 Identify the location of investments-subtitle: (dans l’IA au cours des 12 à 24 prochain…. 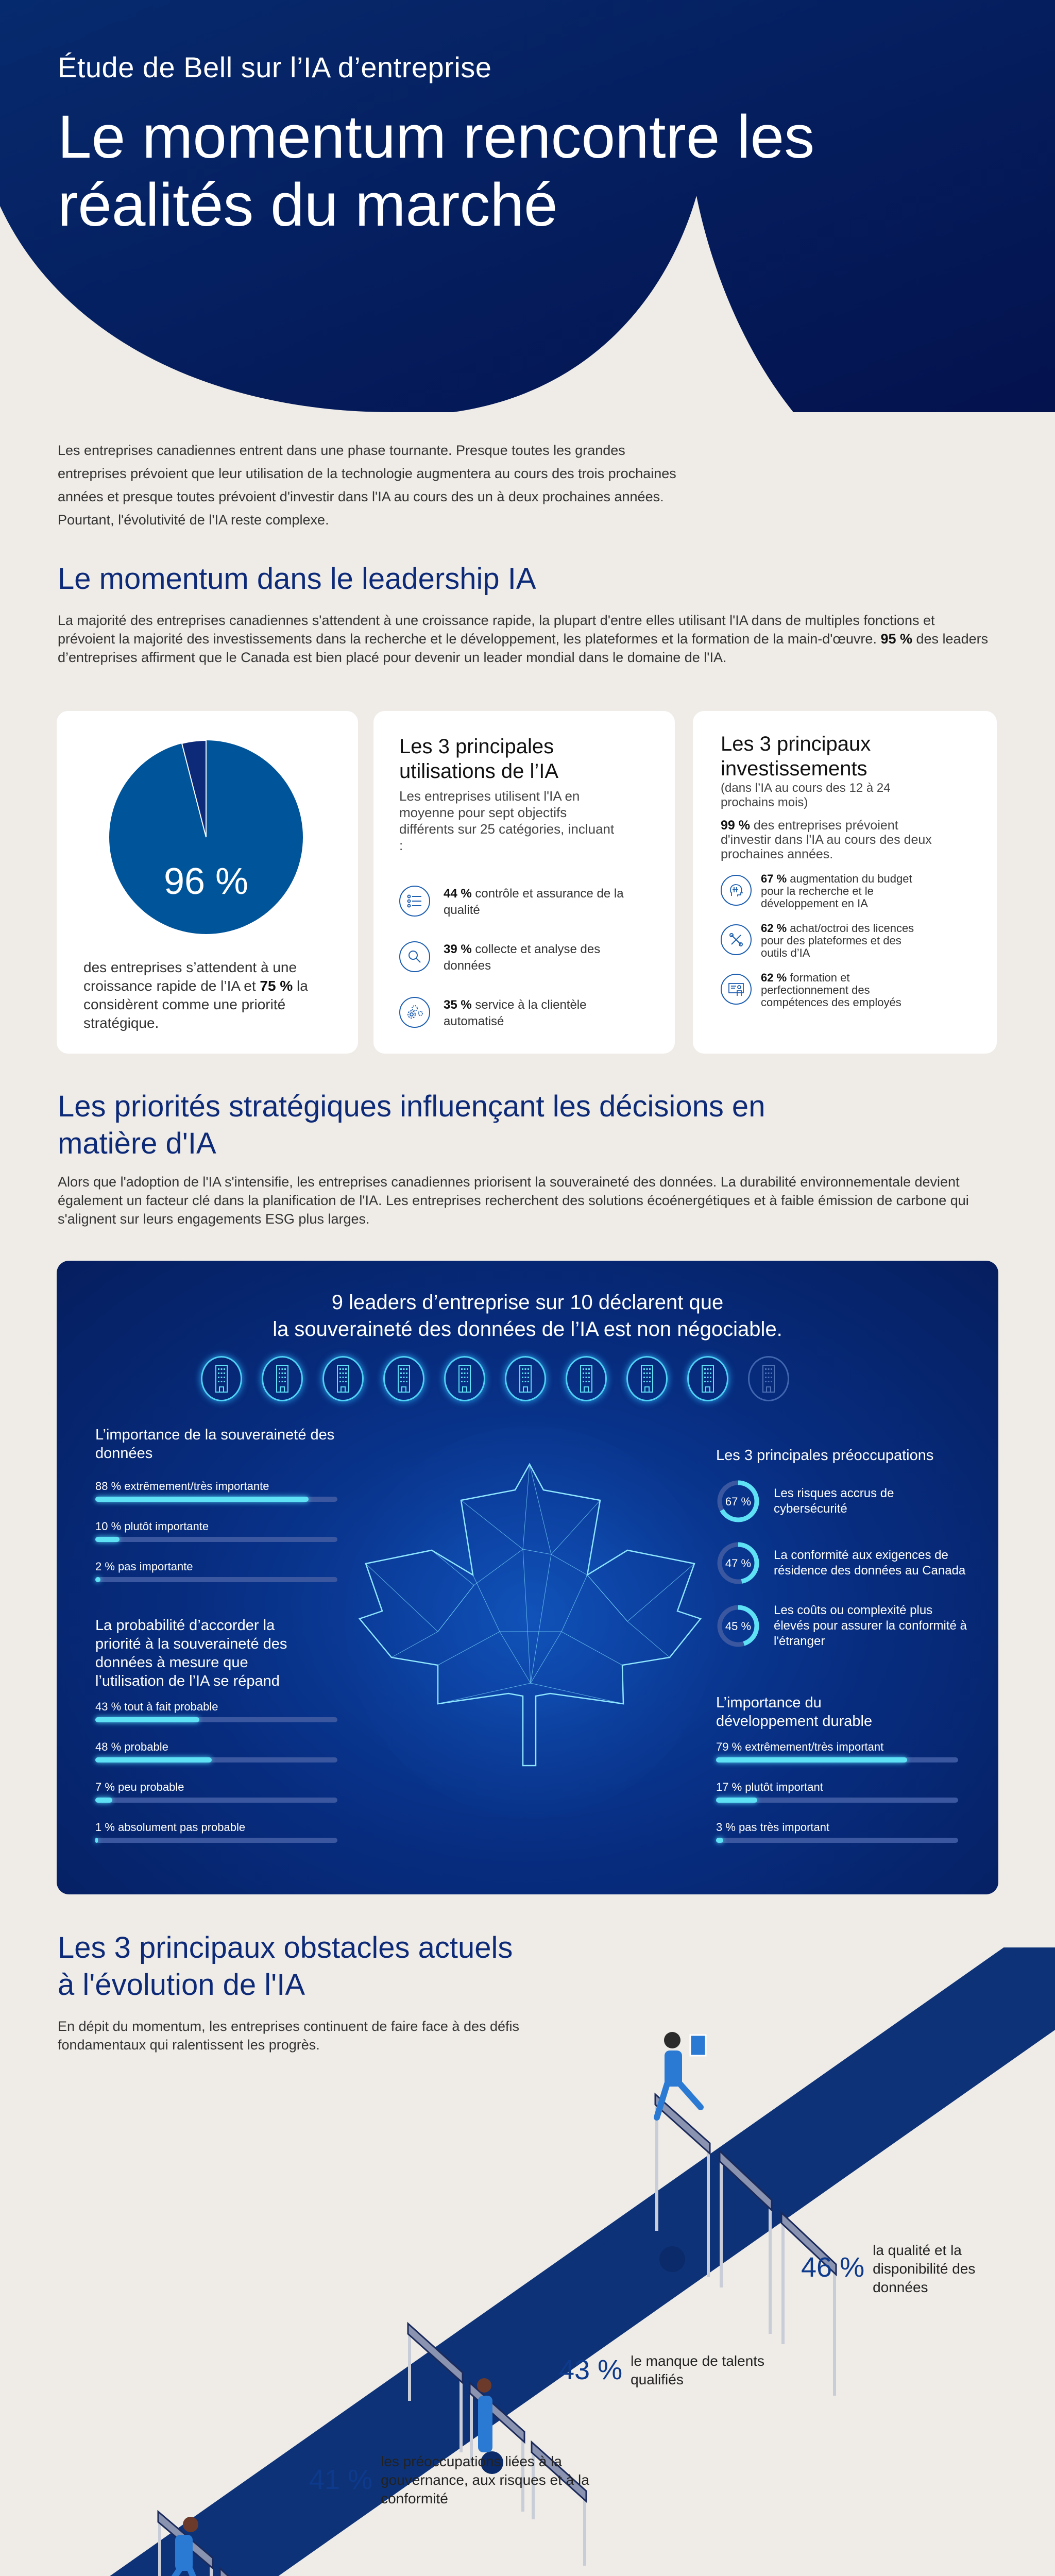
(806, 795).